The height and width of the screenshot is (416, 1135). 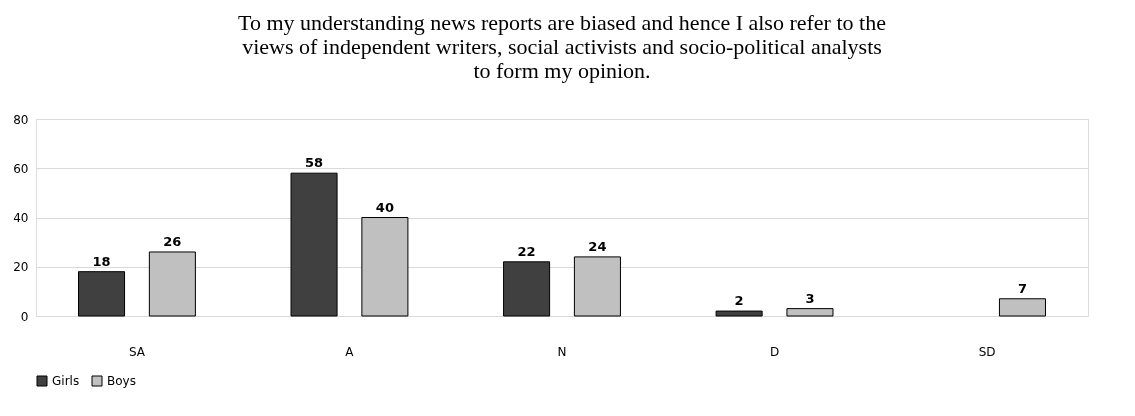 What do you see at coordinates (987, 351) in the screenshot?
I see `x-tick-label: SD` at bounding box center [987, 351].